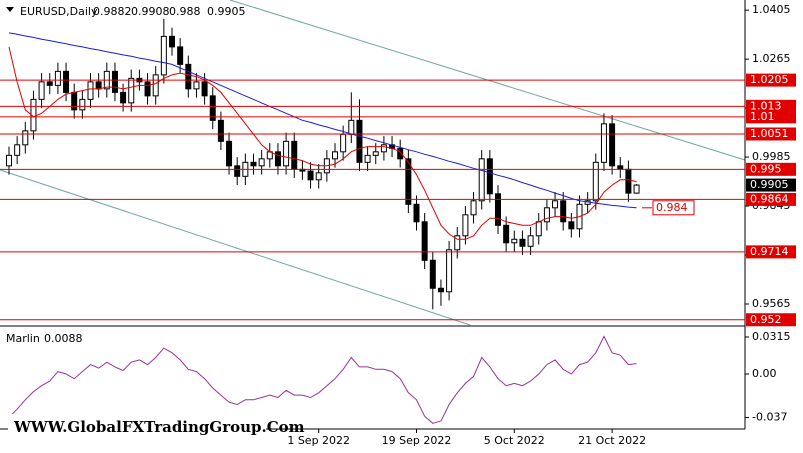 The image size is (803, 453). Describe the element at coordinates (771, 303) in the screenshot. I see `y-tick-label: 0.9565` at that location.